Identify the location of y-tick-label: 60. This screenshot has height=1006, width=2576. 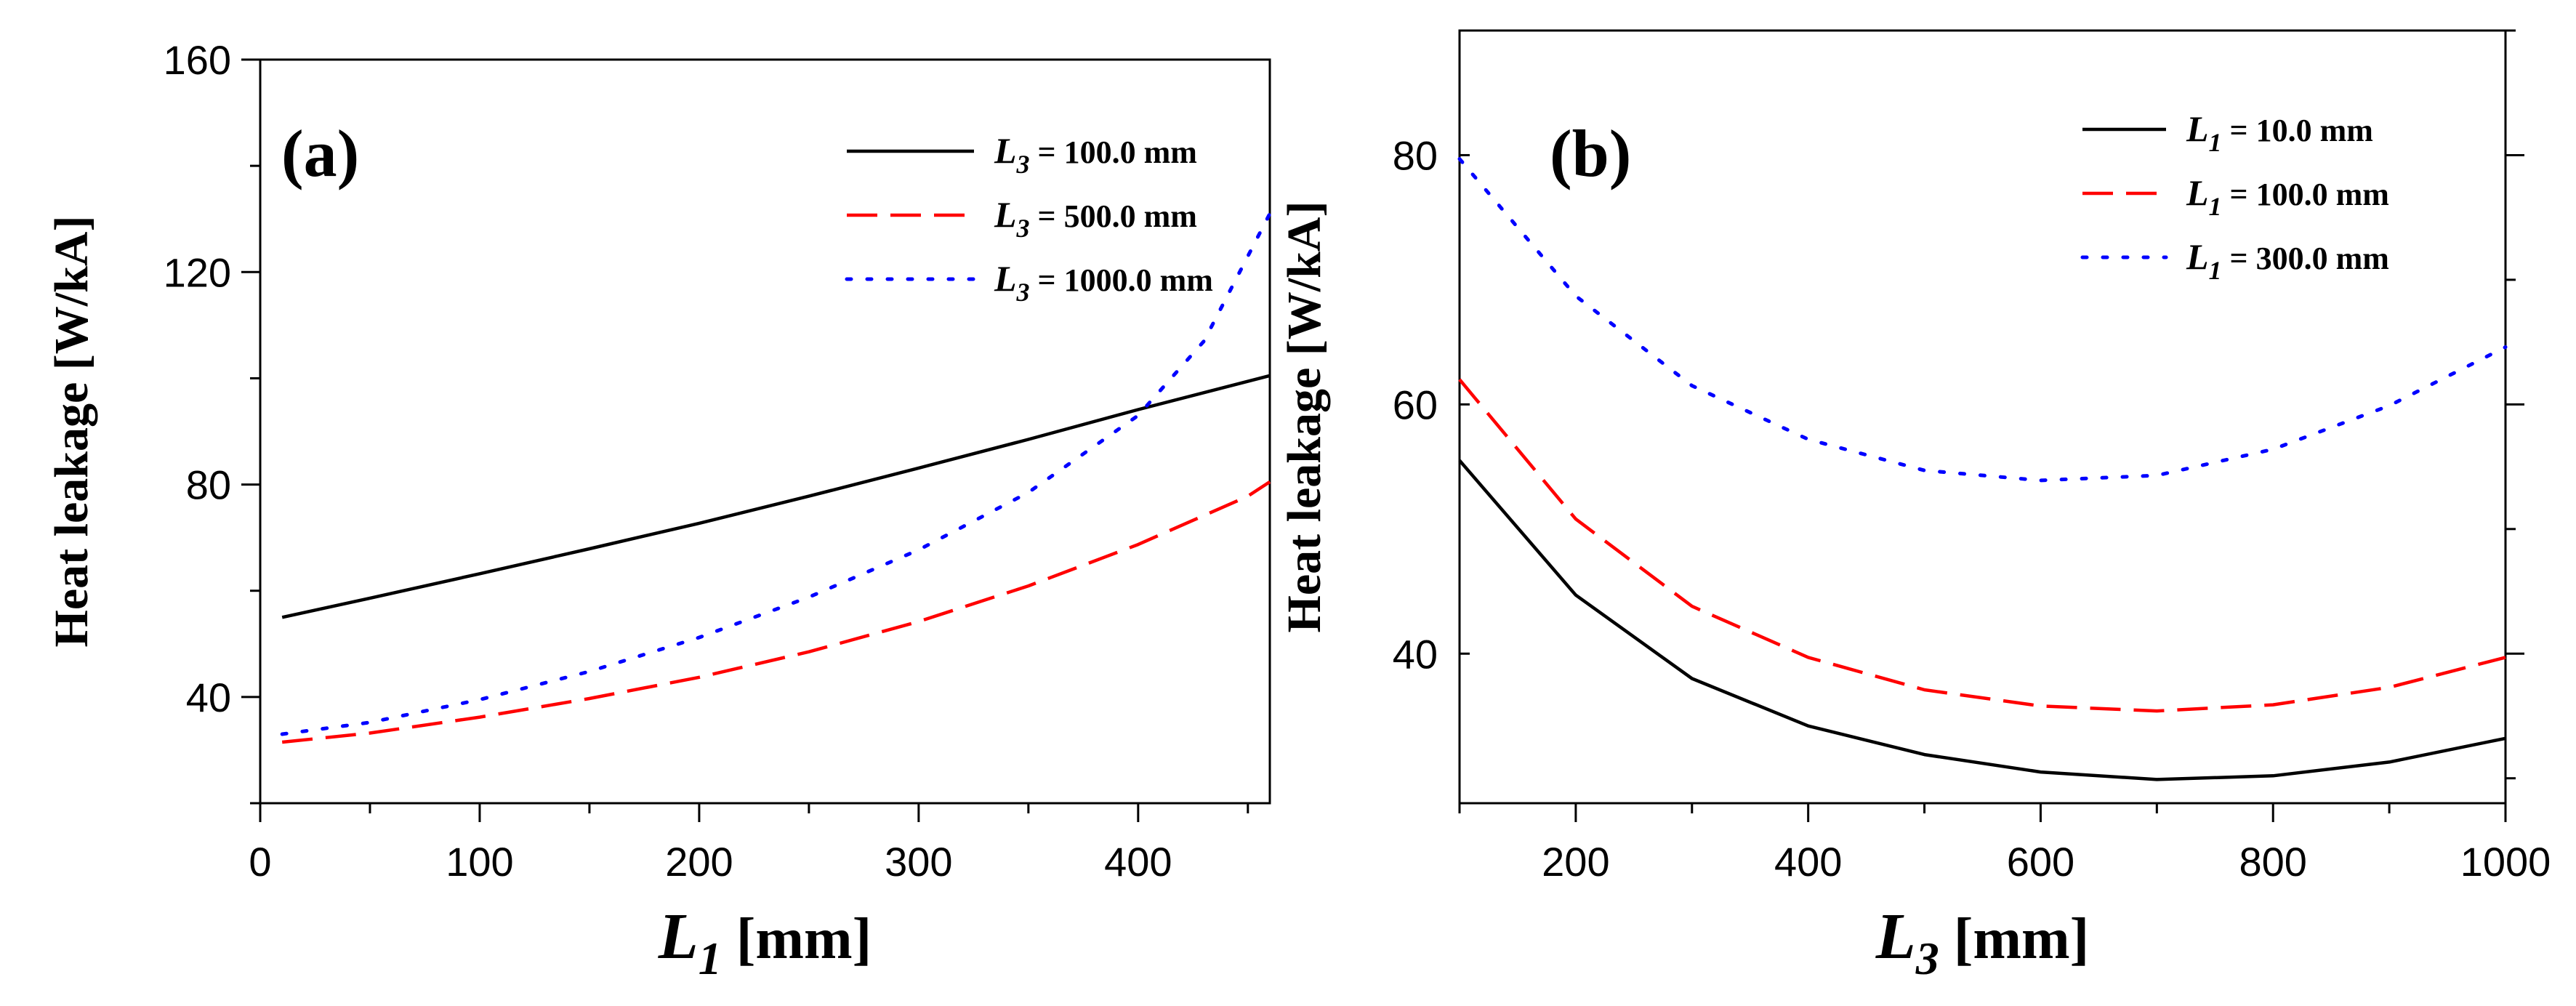
(1415, 404).